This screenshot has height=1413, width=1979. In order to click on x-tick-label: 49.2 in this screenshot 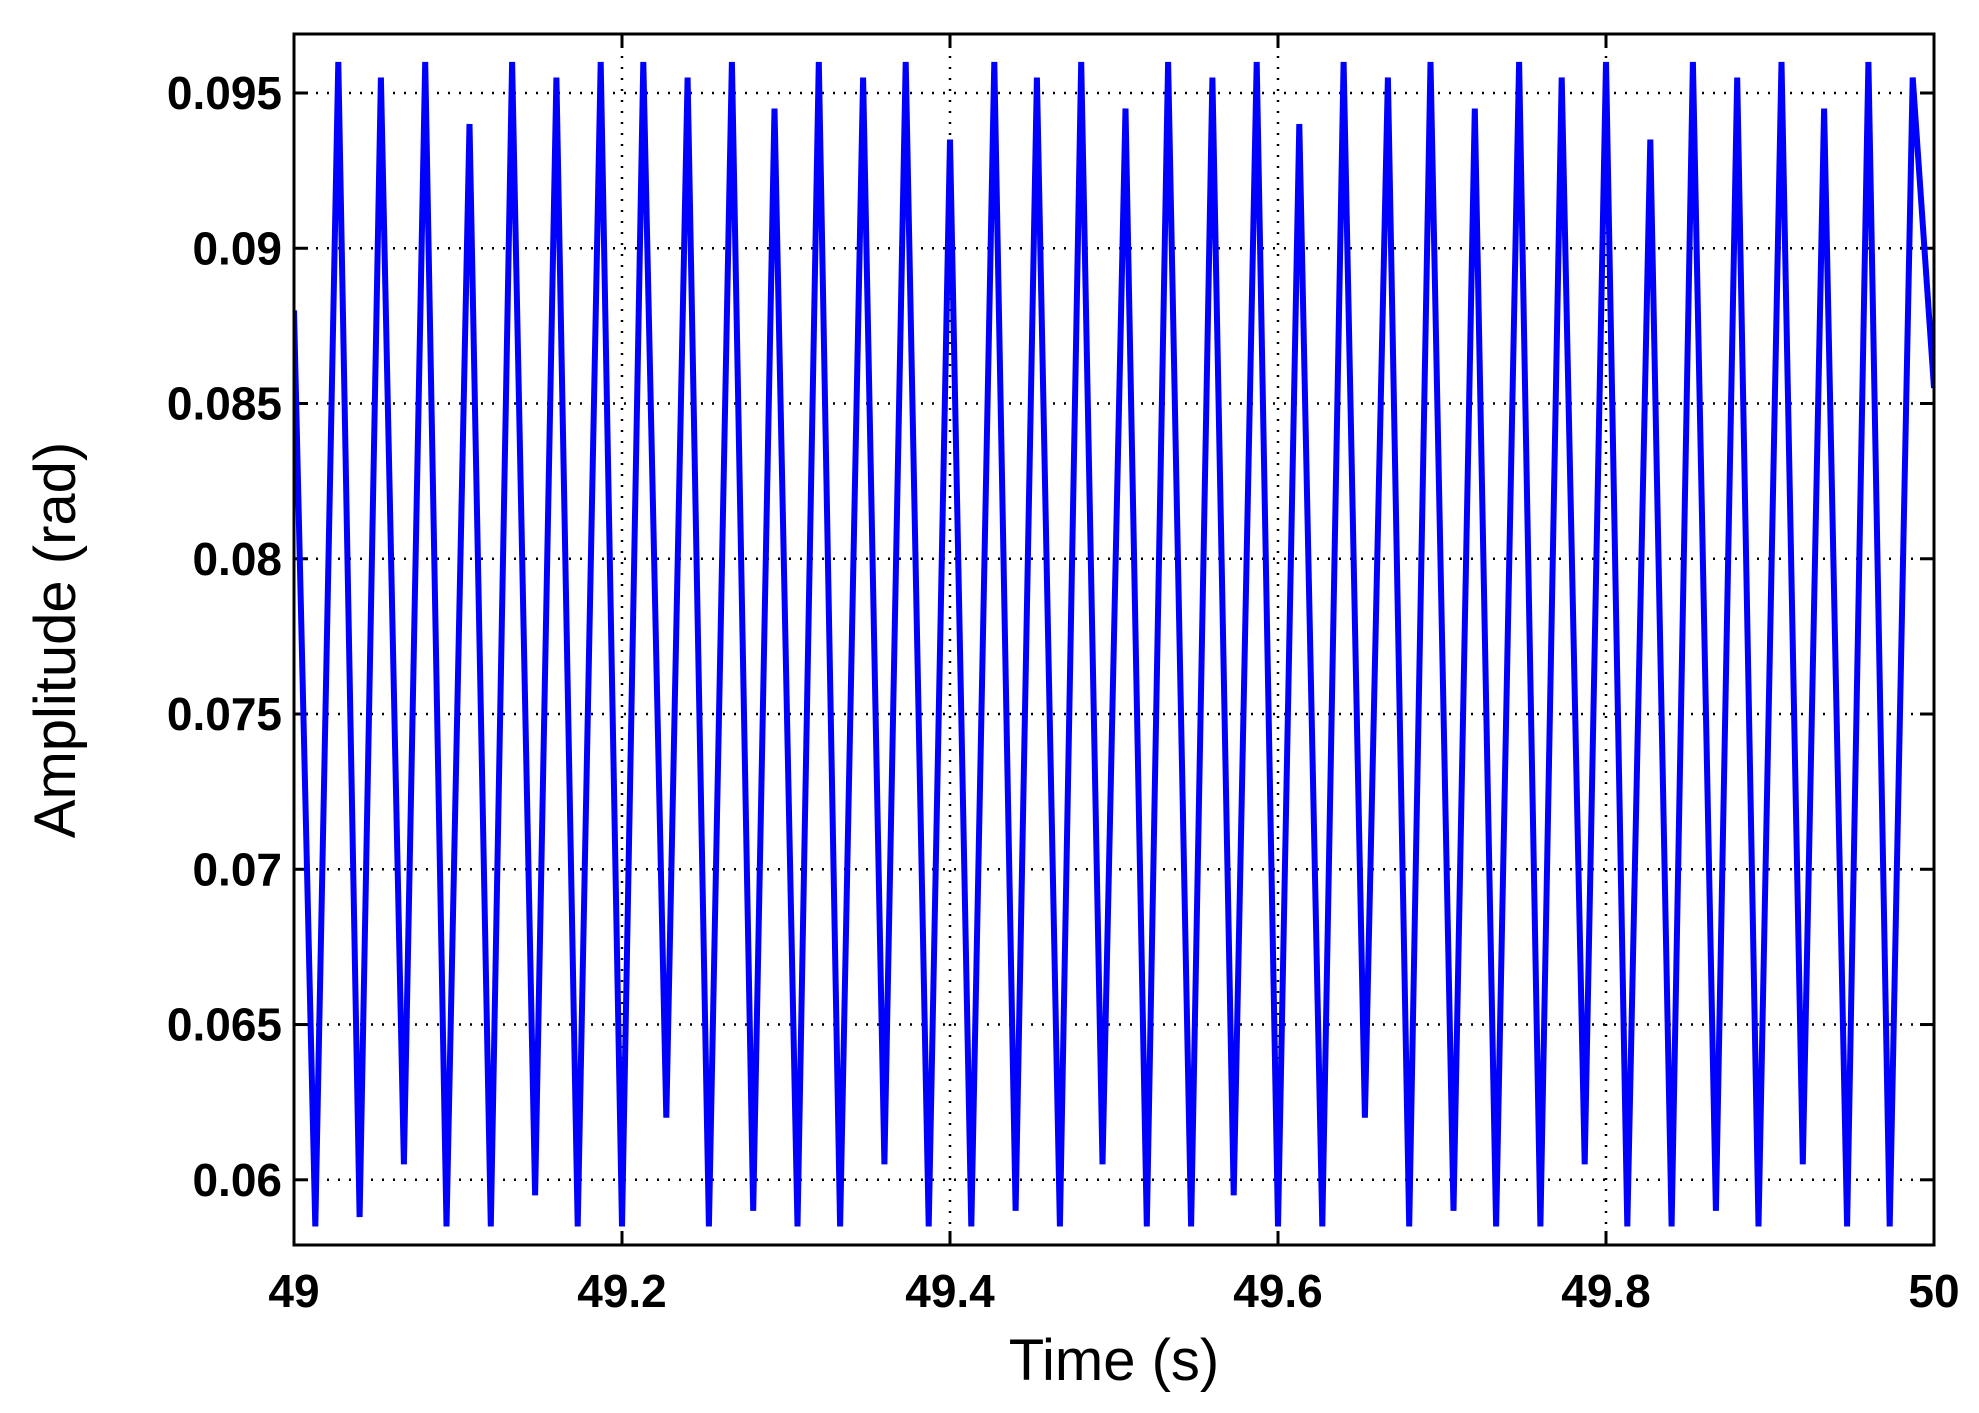, I will do `click(622, 1291)`.